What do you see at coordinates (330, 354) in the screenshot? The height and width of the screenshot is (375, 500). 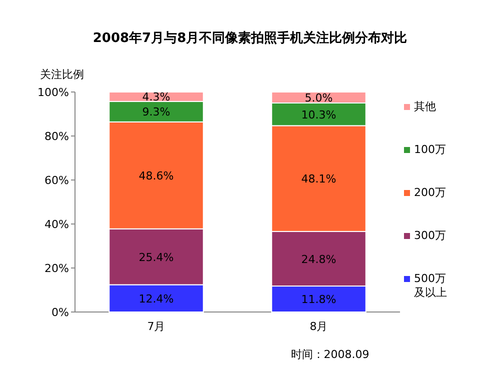 I see `text: 时间：2008.09` at bounding box center [330, 354].